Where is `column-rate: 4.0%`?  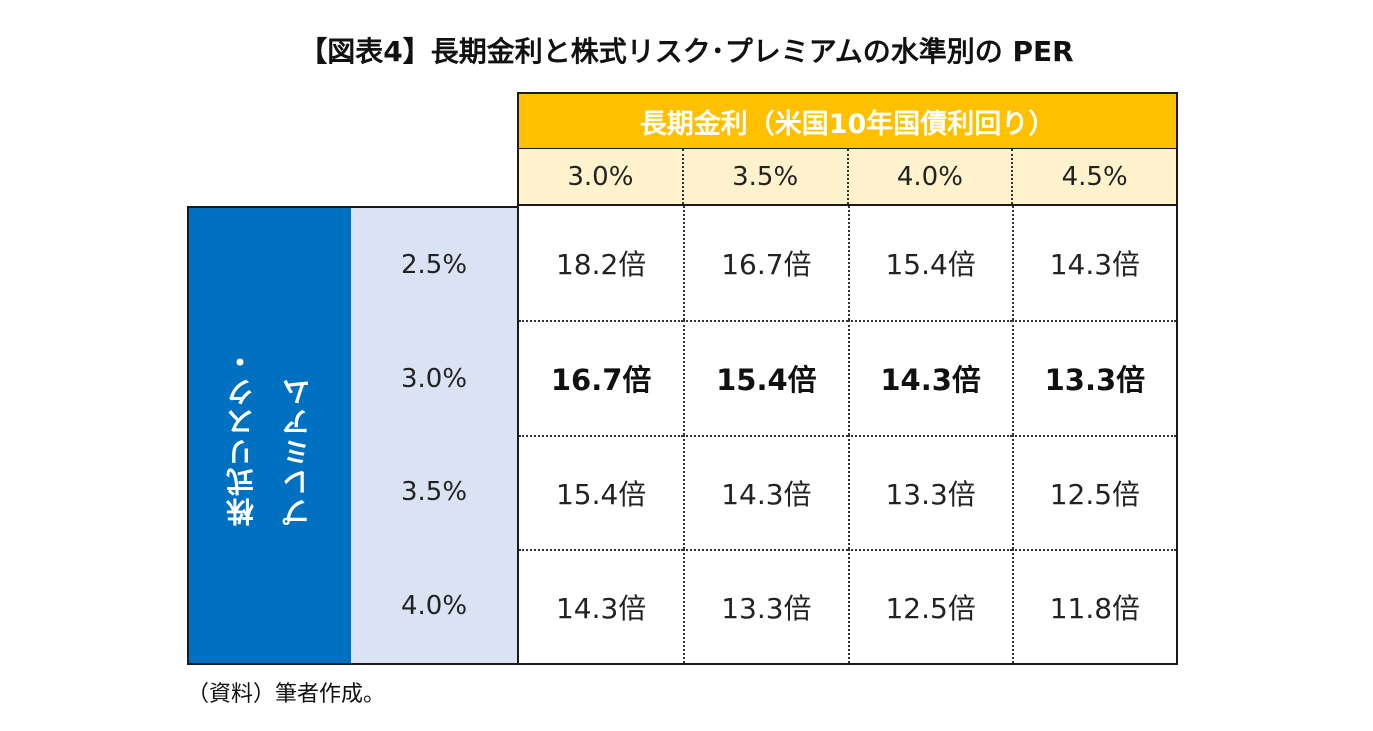 column-rate: 4.0% is located at coordinates (929, 176).